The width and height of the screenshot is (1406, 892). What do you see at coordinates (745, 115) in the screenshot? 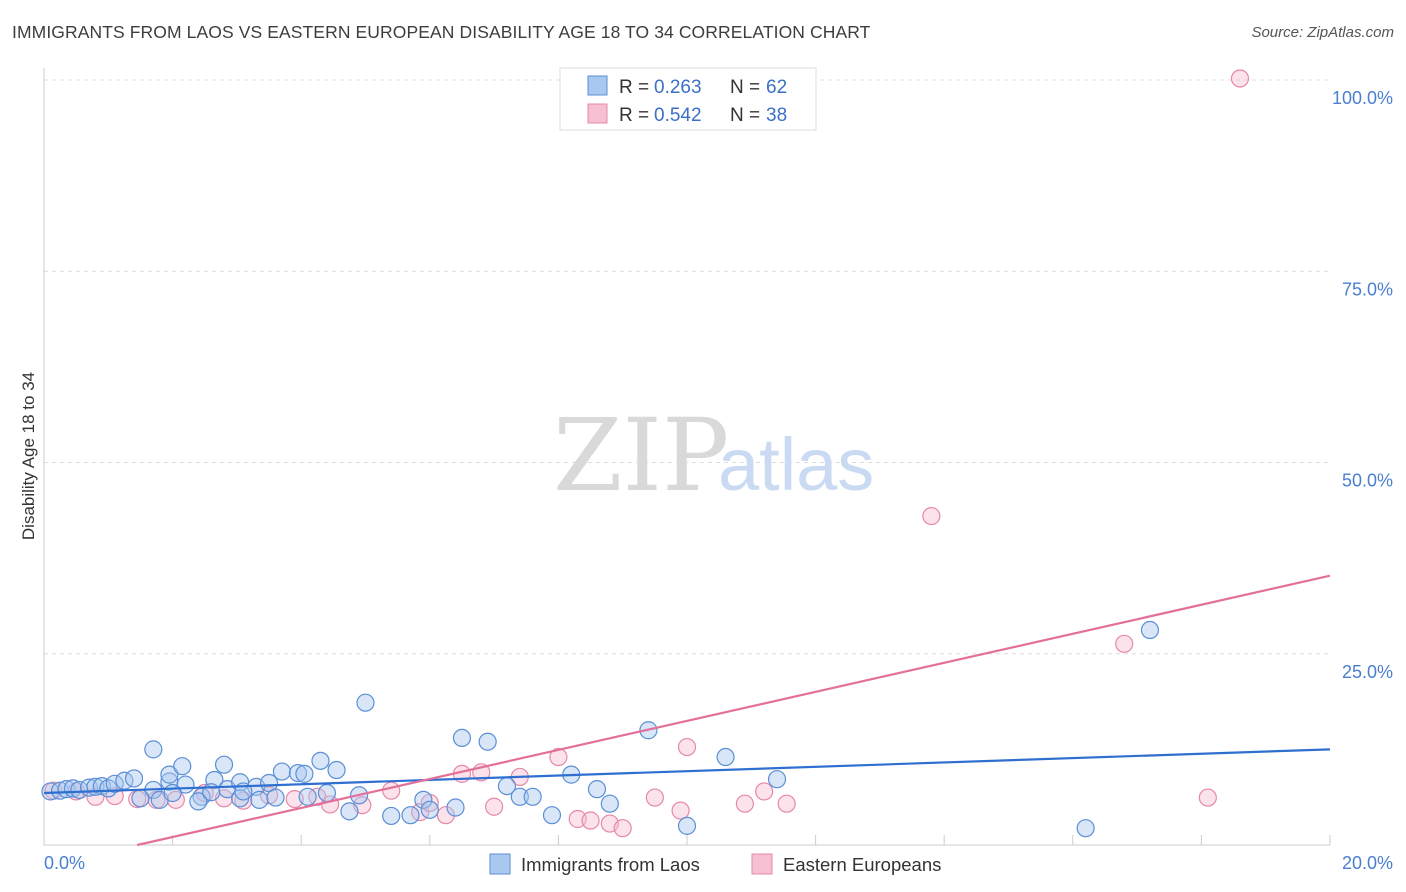
I see `legend-n-label-ee: N =` at bounding box center [745, 115].